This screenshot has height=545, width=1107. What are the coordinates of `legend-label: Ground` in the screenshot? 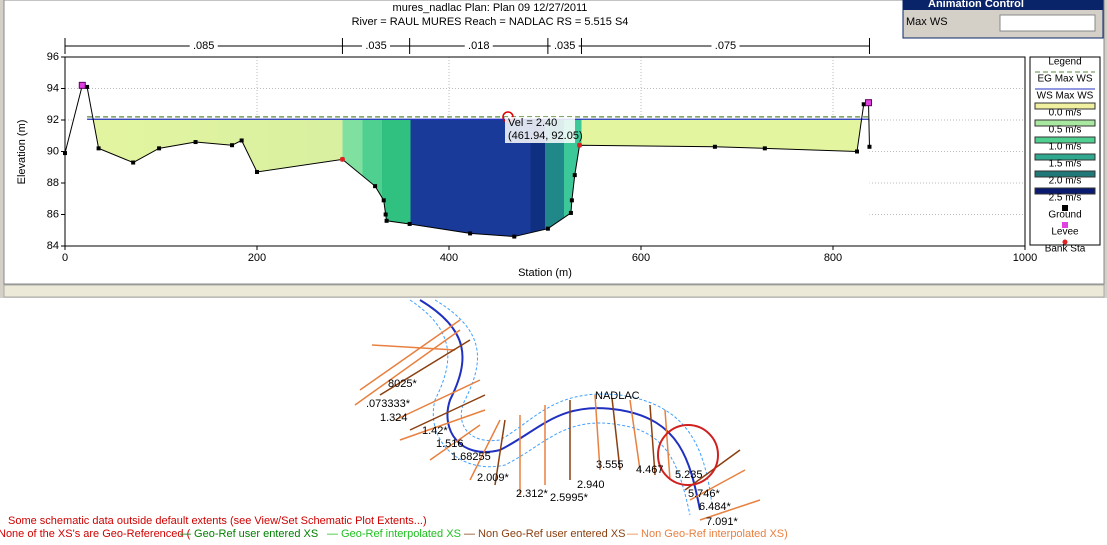 It's located at (1064, 215).